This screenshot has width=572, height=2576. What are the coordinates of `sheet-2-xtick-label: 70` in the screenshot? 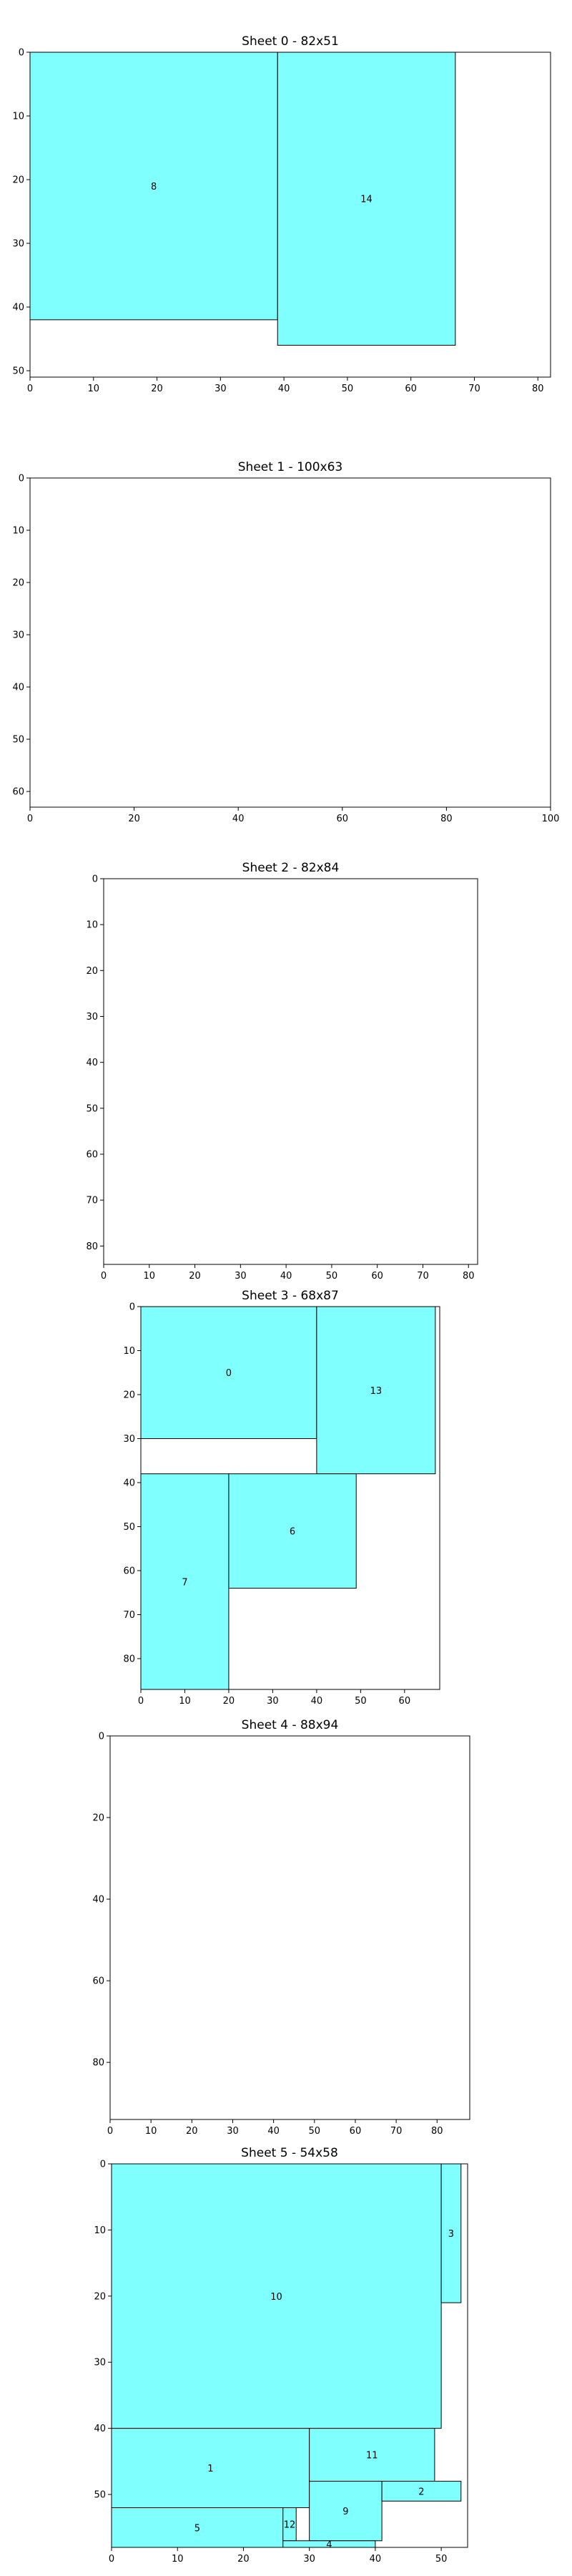 It's located at (423, 1276).